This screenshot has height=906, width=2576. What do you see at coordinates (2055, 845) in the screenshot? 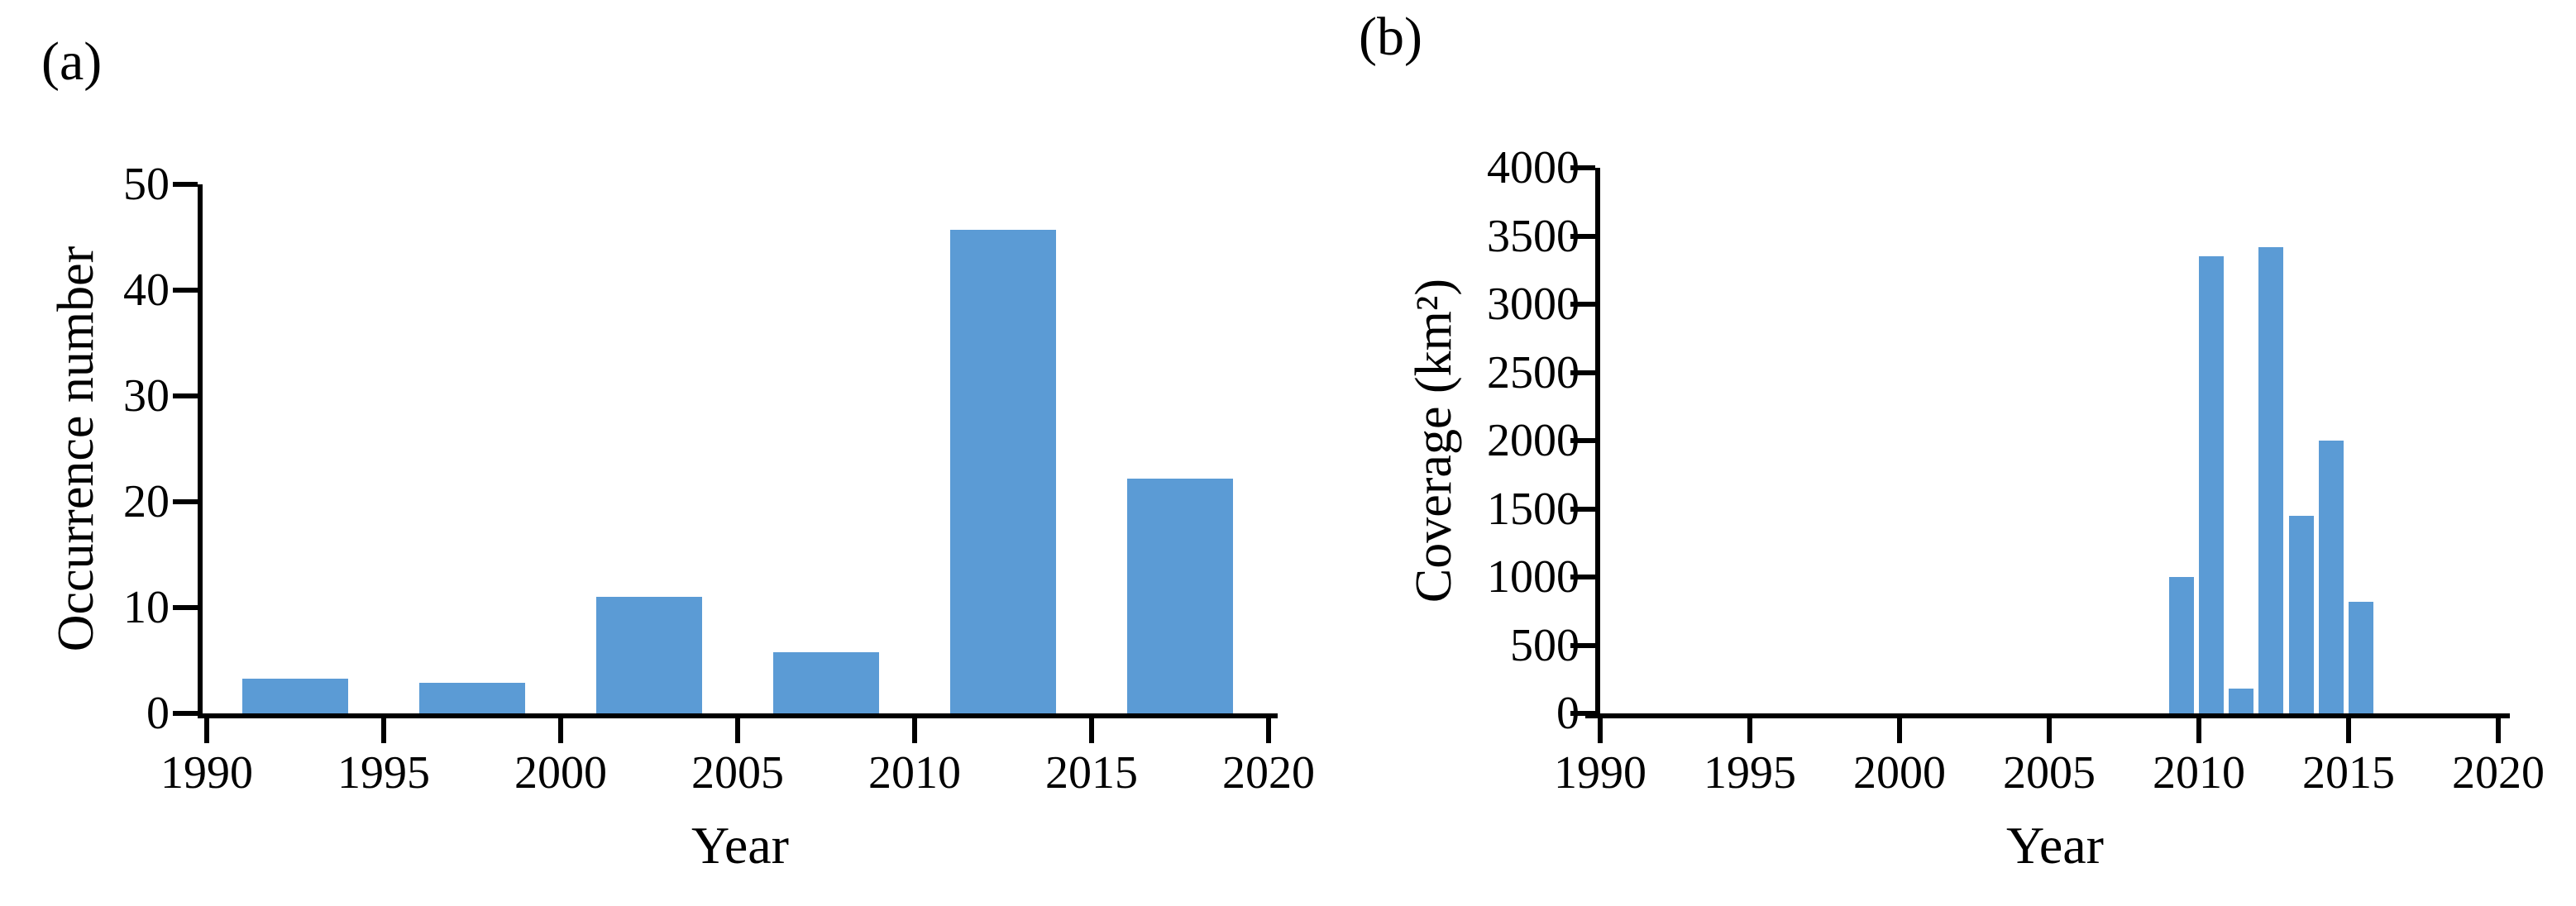
I see `panel-b-x-axis-title: Year` at bounding box center [2055, 845].